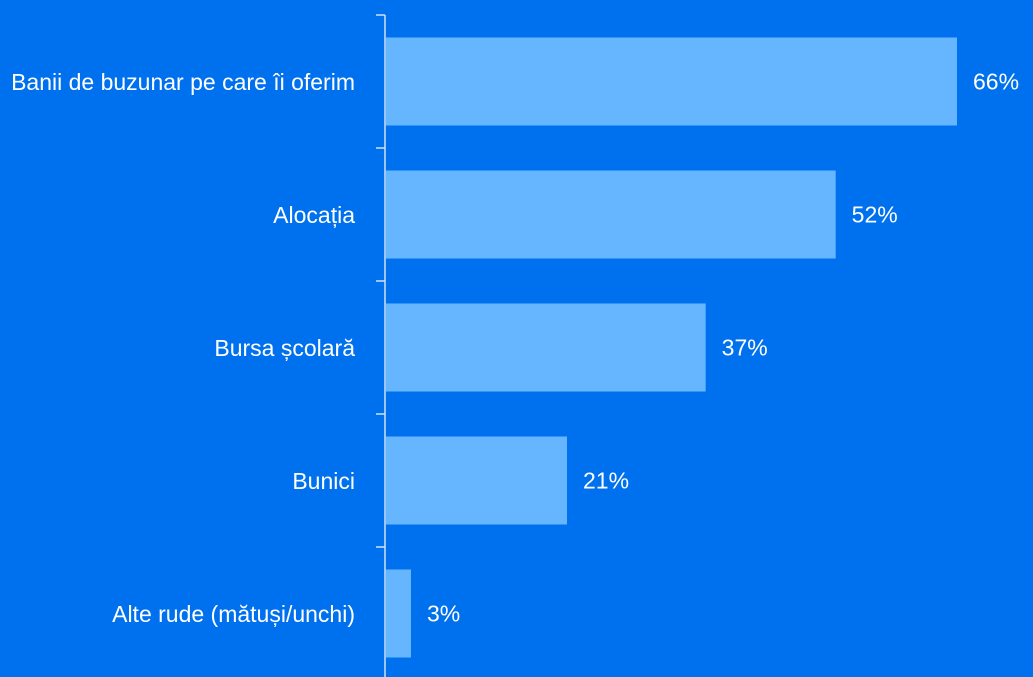  Describe the element at coordinates (745, 348) in the screenshot. I see `data-label: 37%` at that location.